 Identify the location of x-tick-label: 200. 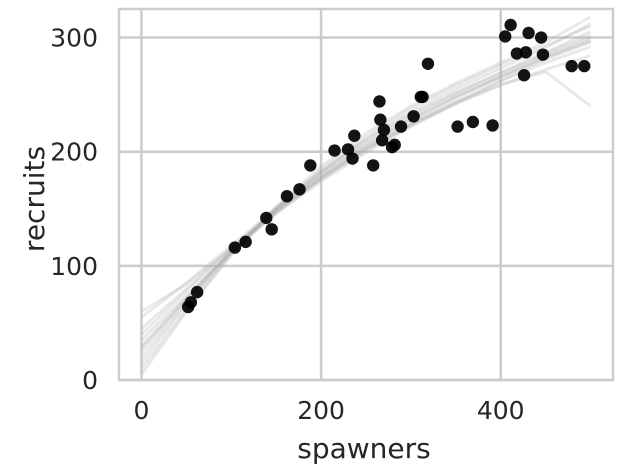
(321, 410).